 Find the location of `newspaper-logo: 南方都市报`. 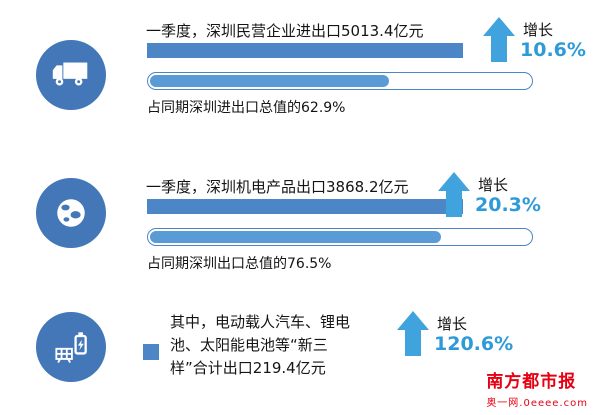

newspaper-logo: 南方都市报 is located at coordinates (531, 382).